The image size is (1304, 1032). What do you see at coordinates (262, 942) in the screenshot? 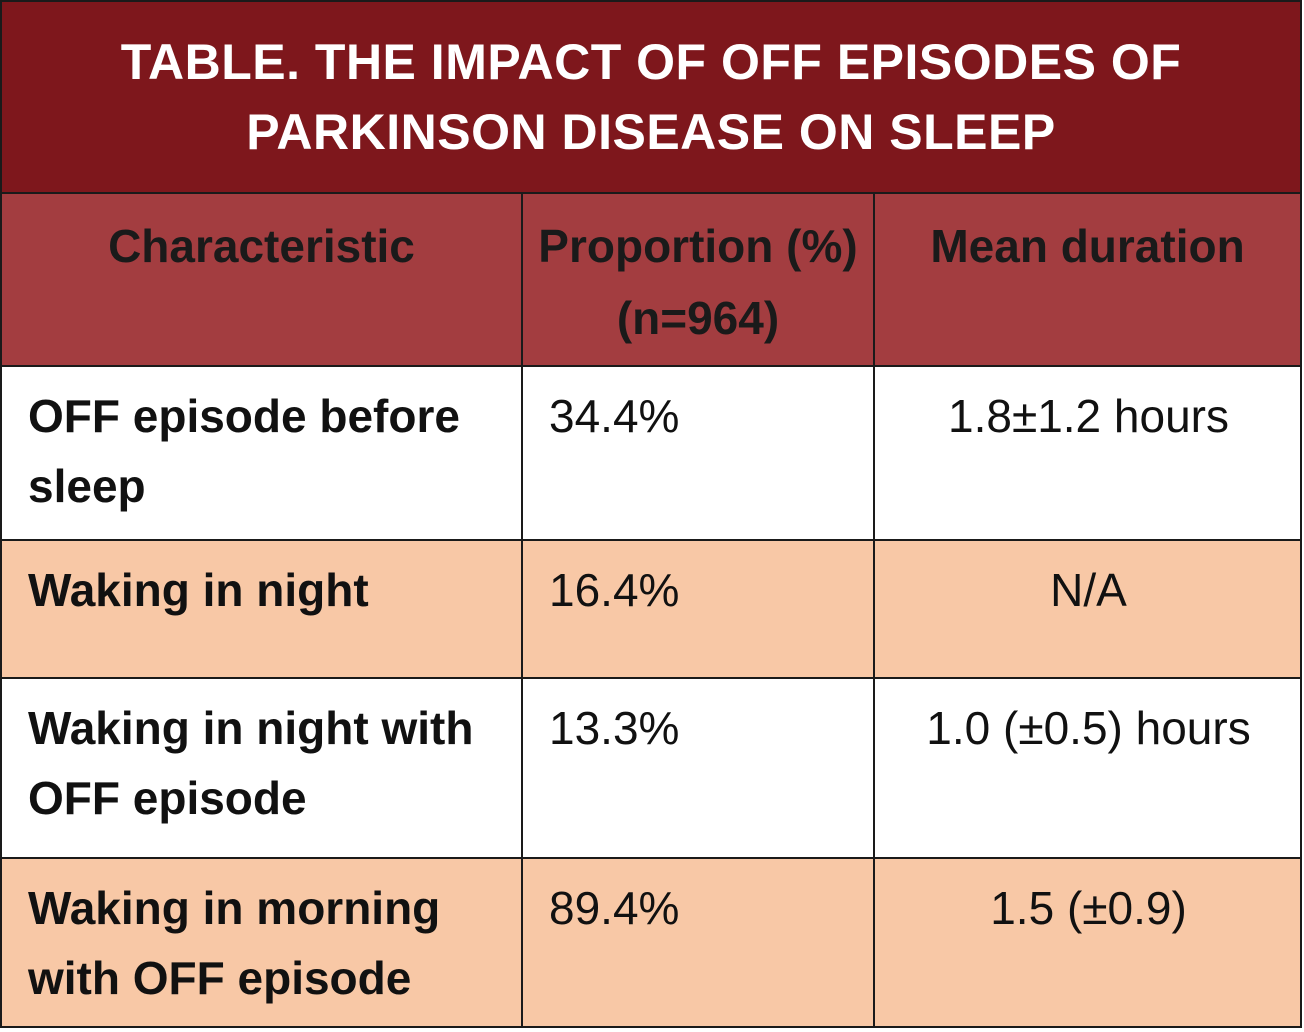
I see `cell-characteristic: Waking in morning with OFF episode` at bounding box center [262, 942].